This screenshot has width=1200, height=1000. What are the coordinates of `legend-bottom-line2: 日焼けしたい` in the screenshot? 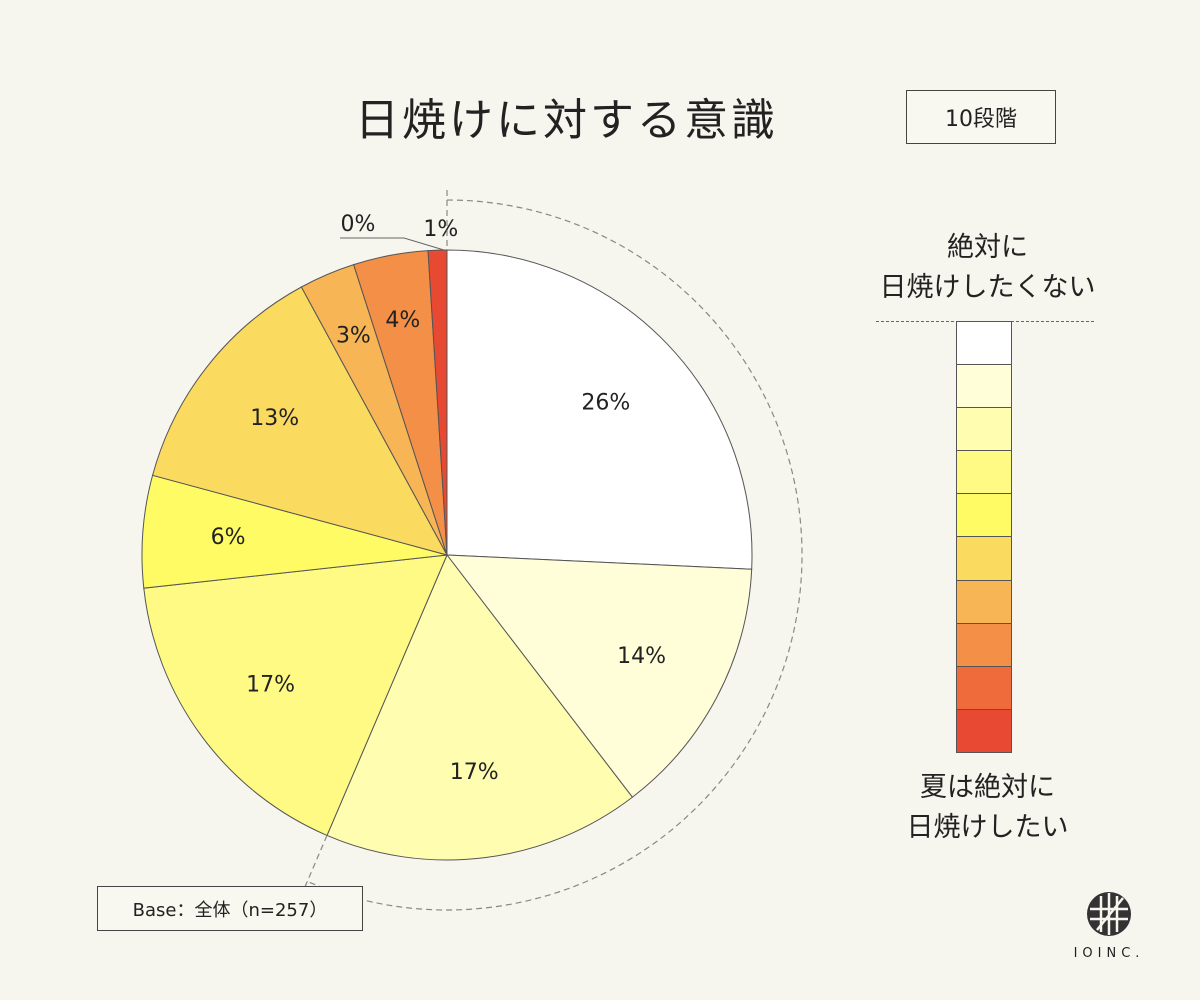 It's located at (987, 827).